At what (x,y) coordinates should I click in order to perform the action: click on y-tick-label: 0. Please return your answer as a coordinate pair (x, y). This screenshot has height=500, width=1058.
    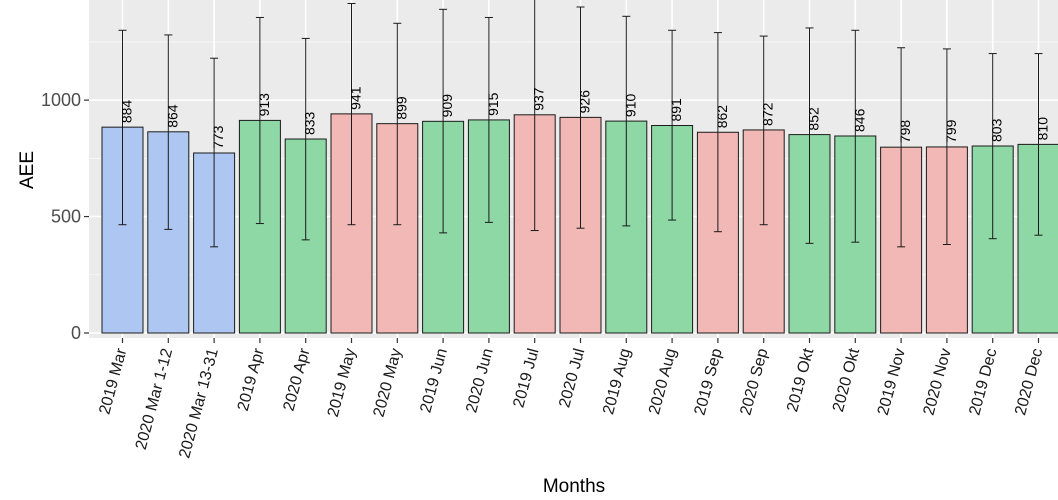
    Looking at the image, I should click on (76, 333).